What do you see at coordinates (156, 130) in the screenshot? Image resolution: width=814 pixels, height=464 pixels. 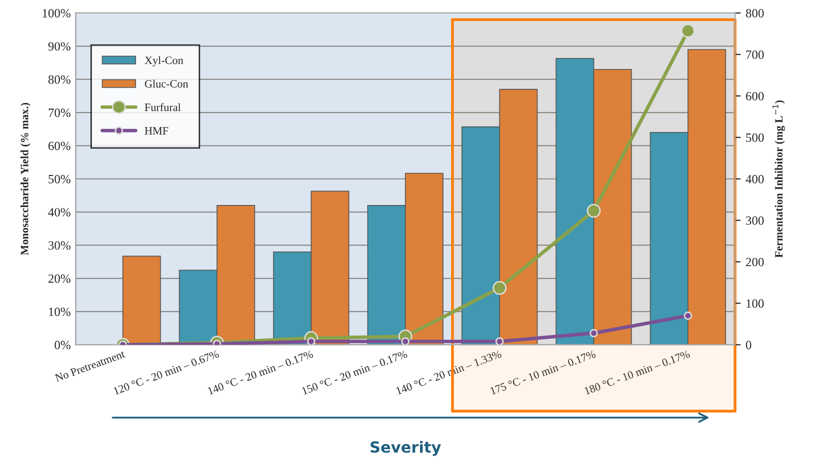 I see `legend-label: HMF` at bounding box center [156, 130].